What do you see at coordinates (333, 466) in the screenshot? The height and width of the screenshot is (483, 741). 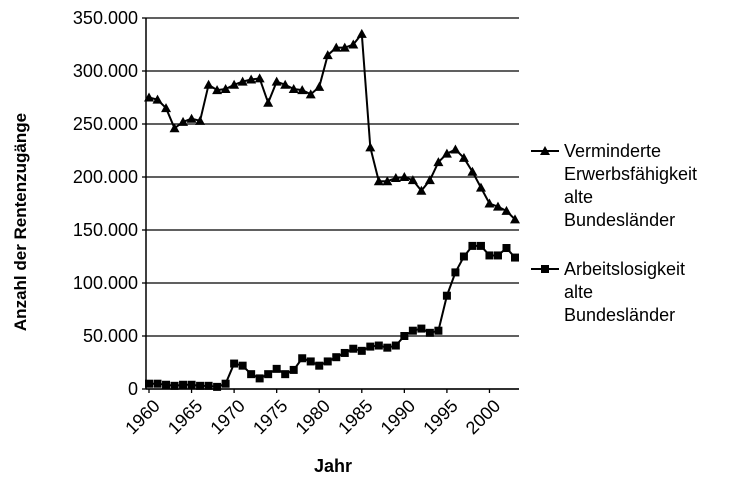 I see `x-axis-label: Jahr` at bounding box center [333, 466].